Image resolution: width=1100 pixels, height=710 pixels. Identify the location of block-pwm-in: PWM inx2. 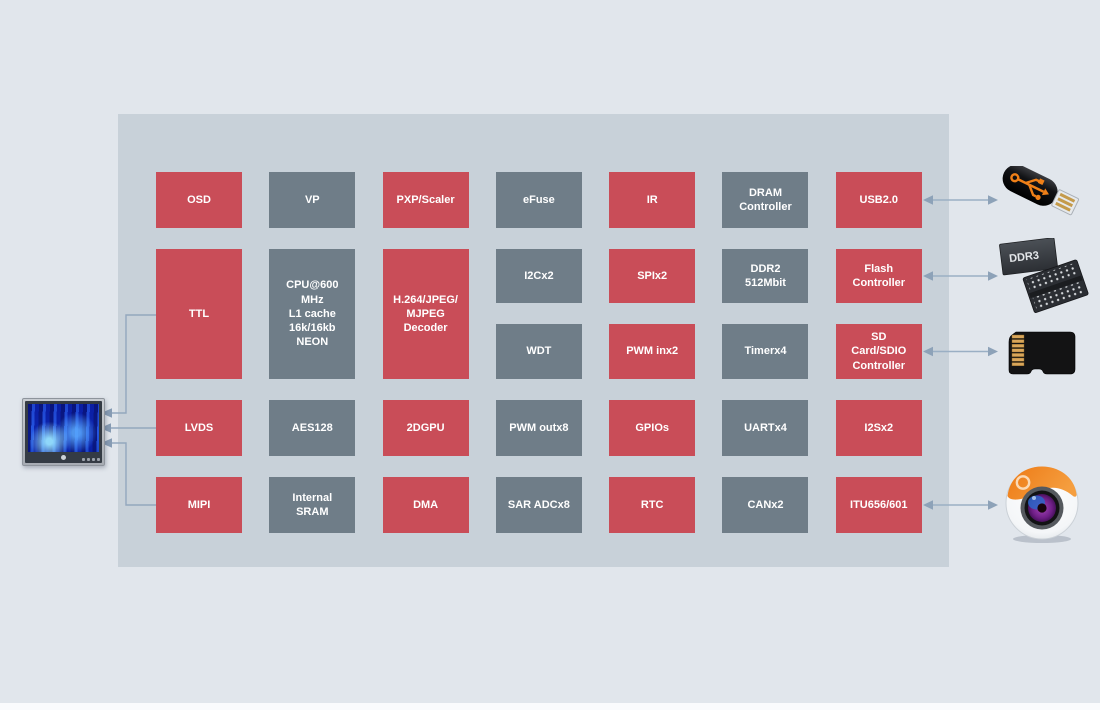
(652, 351).